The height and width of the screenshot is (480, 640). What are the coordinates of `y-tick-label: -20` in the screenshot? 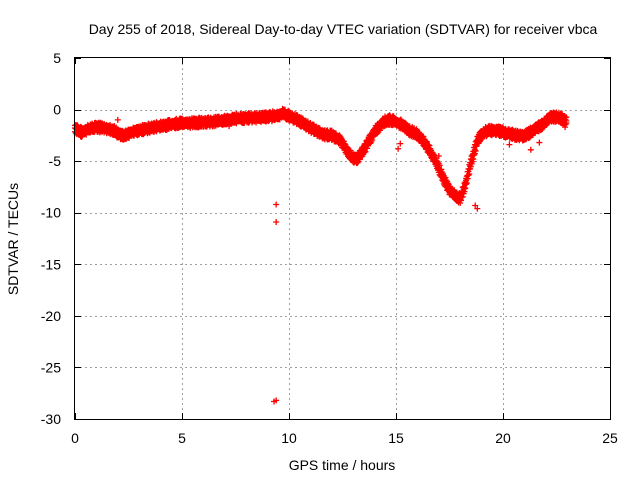 It's located at (51, 316).